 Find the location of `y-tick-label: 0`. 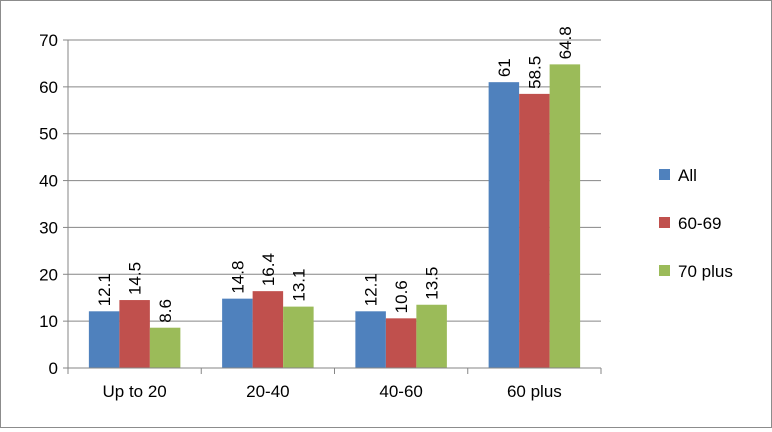

y-tick-label: 0 is located at coordinates (53, 368).